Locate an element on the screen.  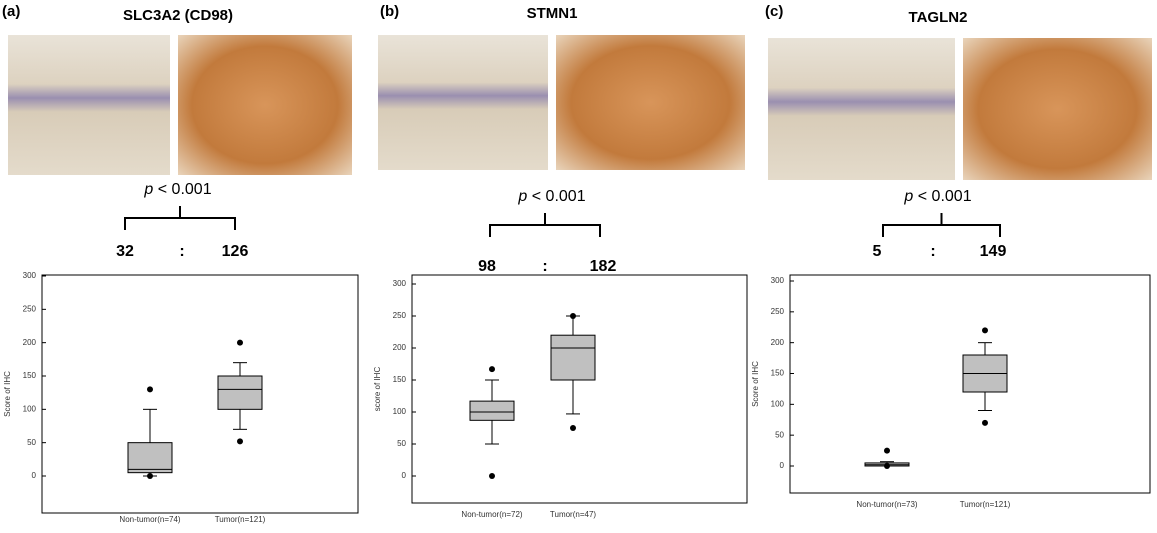
panel-title: SLC3A2 (CD98) is located at coordinates (178, 15).